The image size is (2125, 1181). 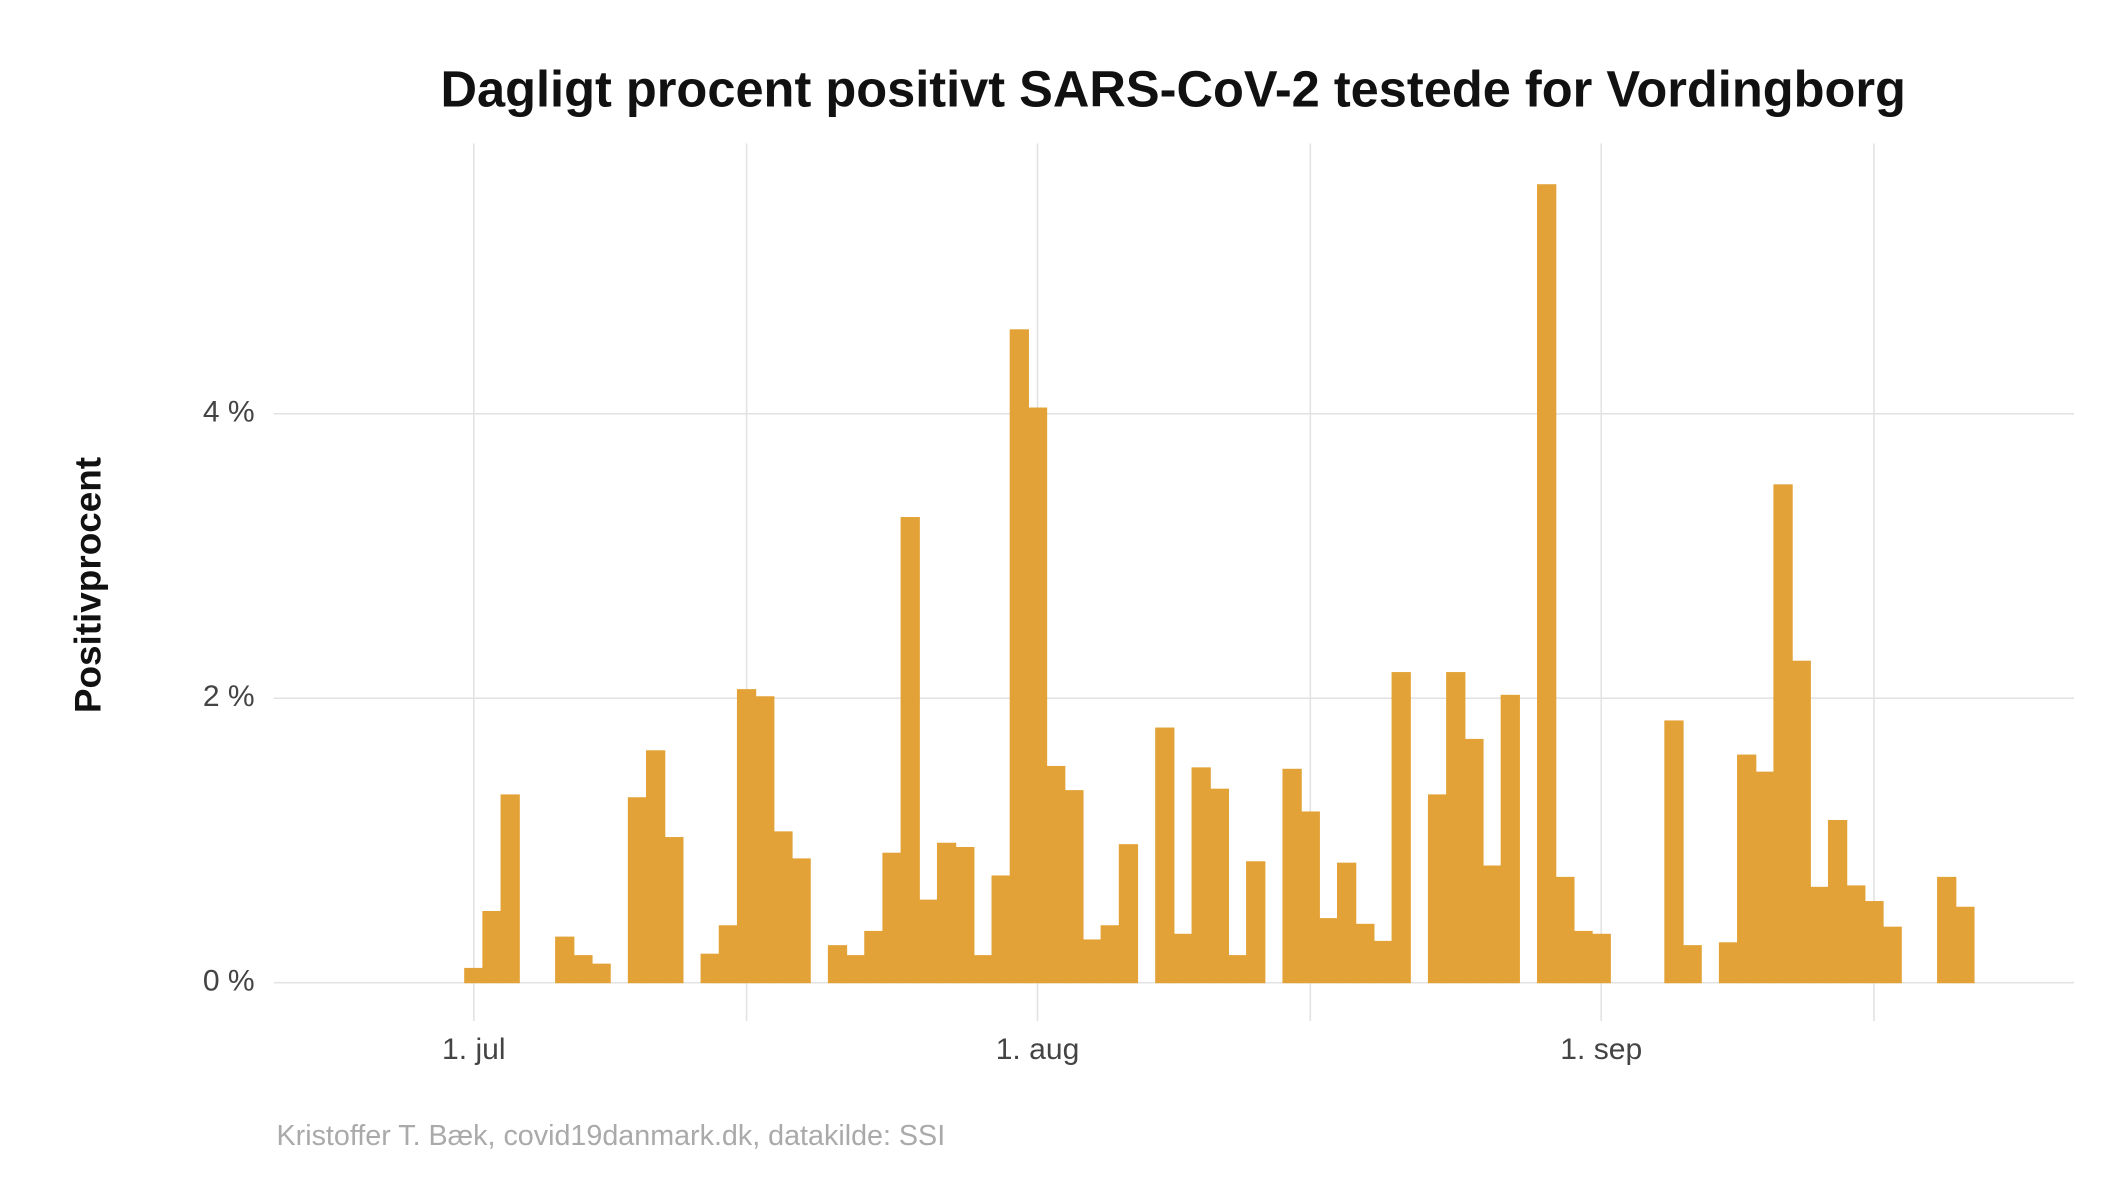 What do you see at coordinates (229, 696) in the screenshot?
I see `y-tick-label: 2 %` at bounding box center [229, 696].